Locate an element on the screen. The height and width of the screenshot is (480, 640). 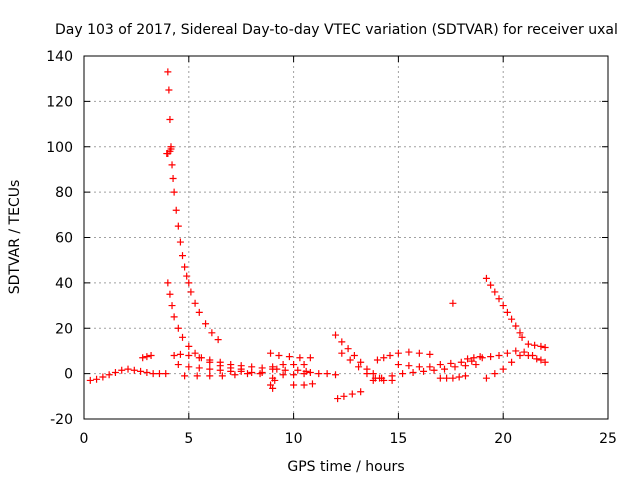
series-band-5h is located at coordinates (223, 365).